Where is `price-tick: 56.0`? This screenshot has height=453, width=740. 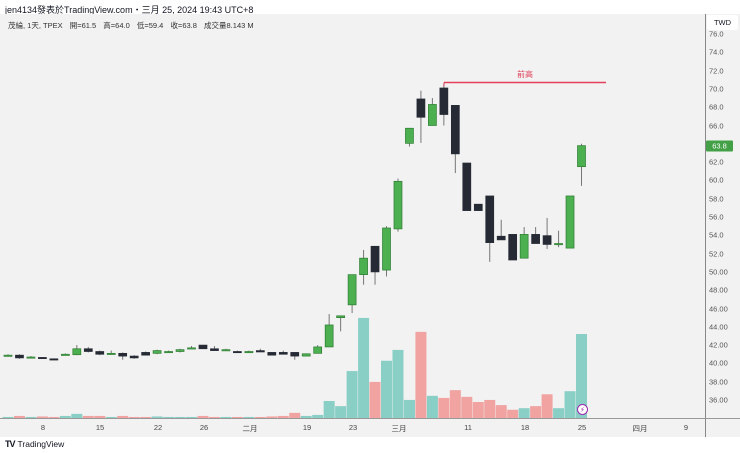
price-tick: 56.0 is located at coordinates (716, 217).